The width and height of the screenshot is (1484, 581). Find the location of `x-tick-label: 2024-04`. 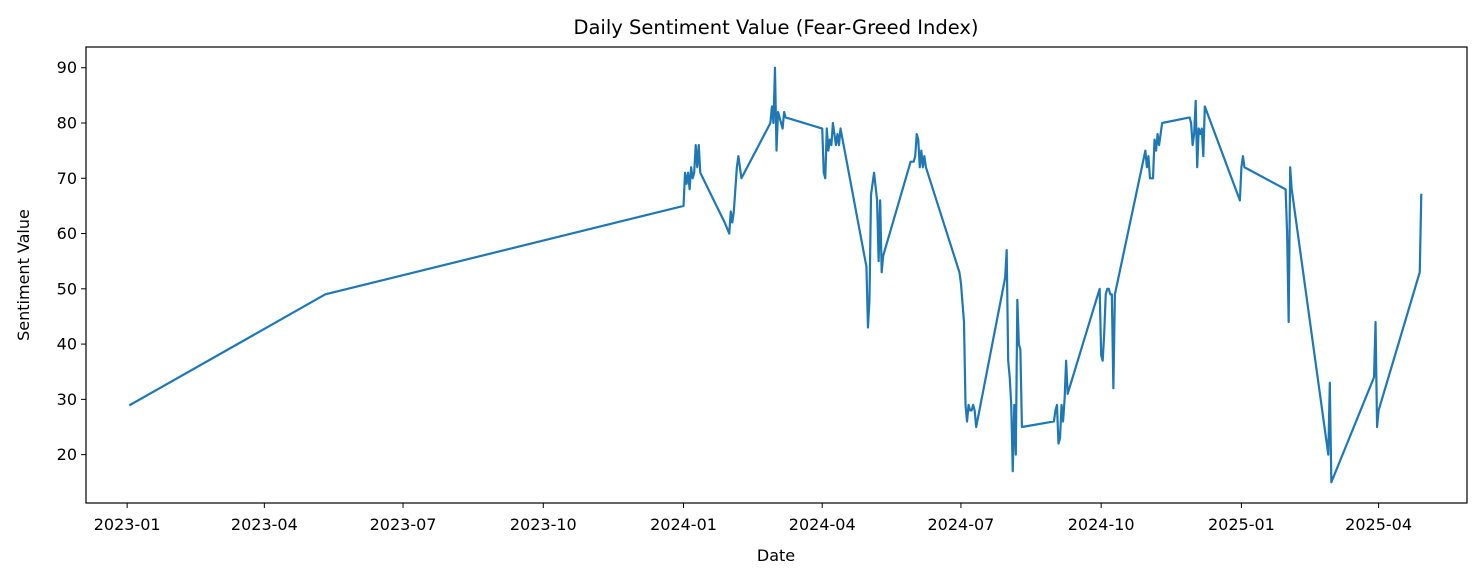

x-tick-label: 2024-04 is located at coordinates (822, 524).